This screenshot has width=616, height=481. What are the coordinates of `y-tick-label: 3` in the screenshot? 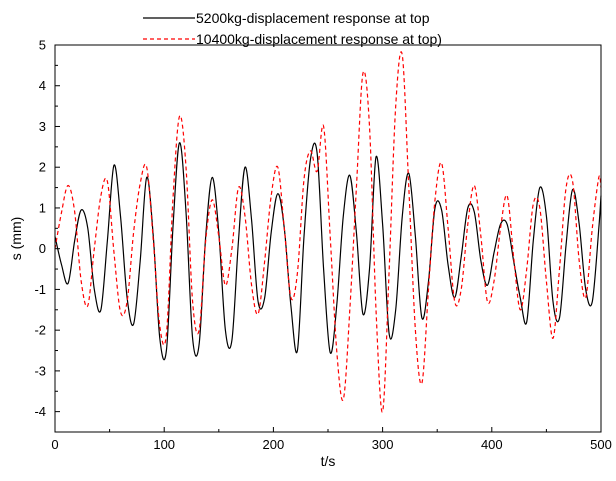 It's located at (42, 126).